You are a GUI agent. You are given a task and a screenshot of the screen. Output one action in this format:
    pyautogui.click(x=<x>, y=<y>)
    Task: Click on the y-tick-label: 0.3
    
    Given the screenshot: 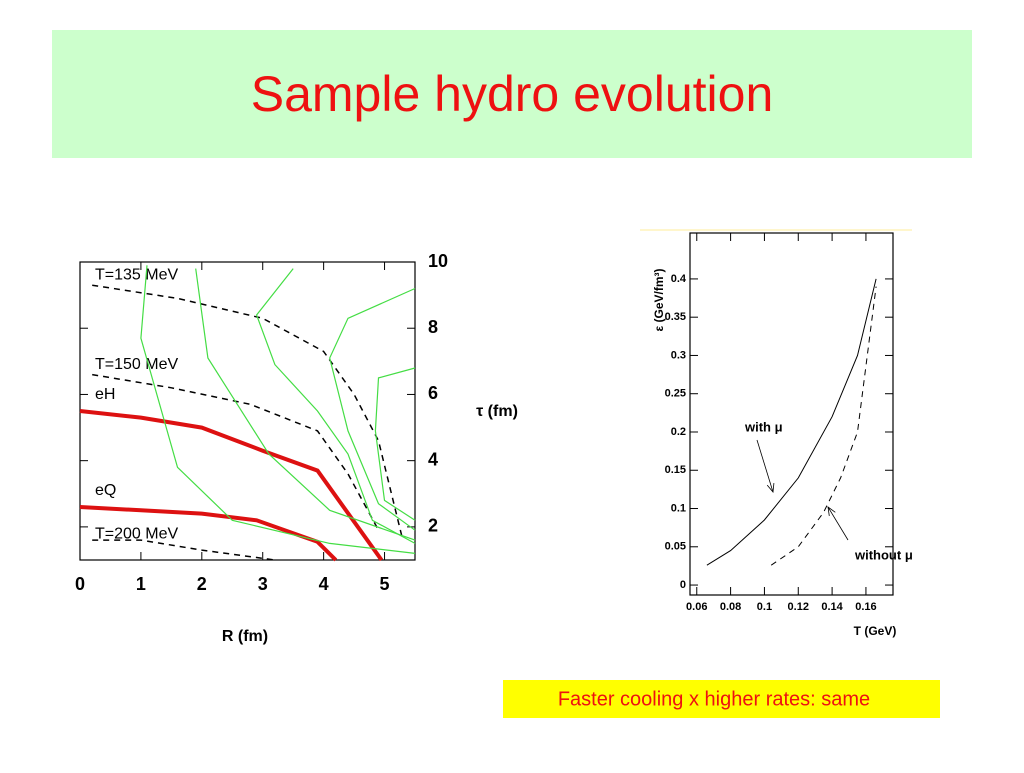 What is the action you would take?
    pyautogui.click(x=678, y=355)
    